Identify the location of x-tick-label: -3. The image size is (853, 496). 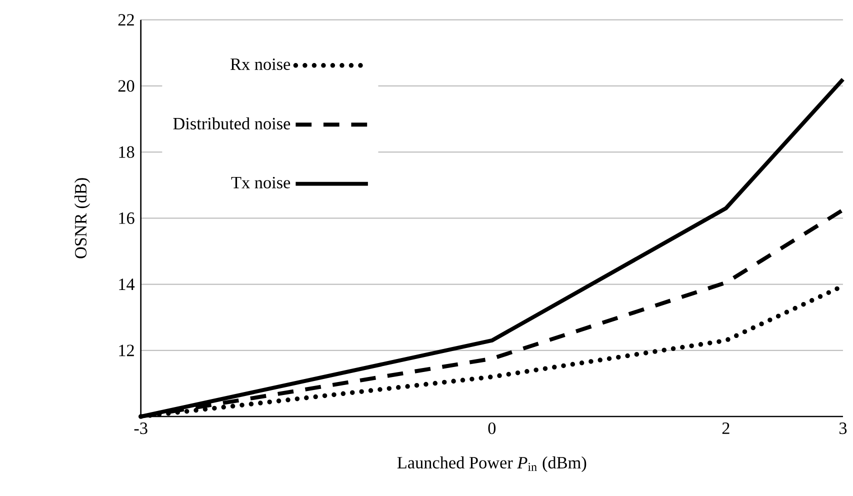
(141, 428).